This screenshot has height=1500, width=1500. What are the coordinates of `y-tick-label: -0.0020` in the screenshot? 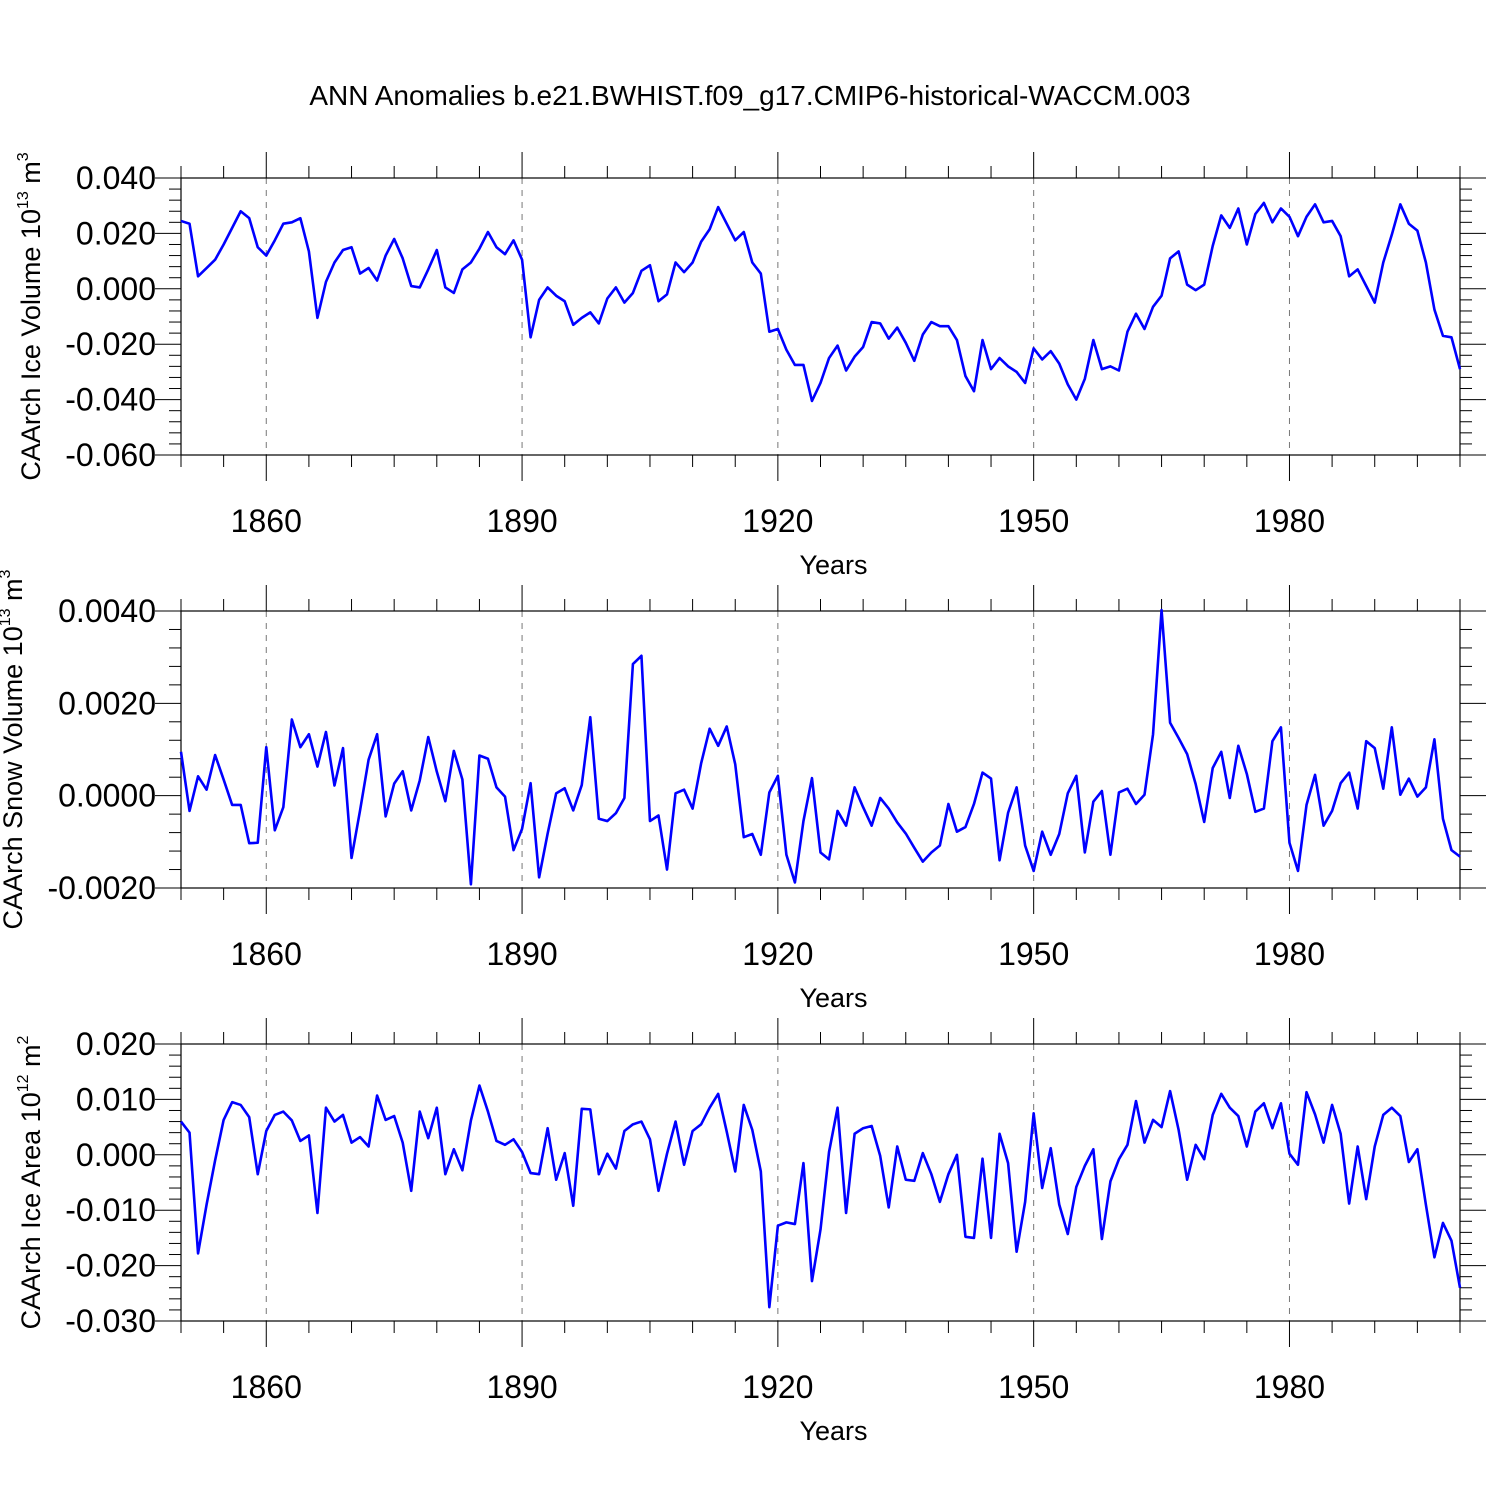 It's located at (101, 888).